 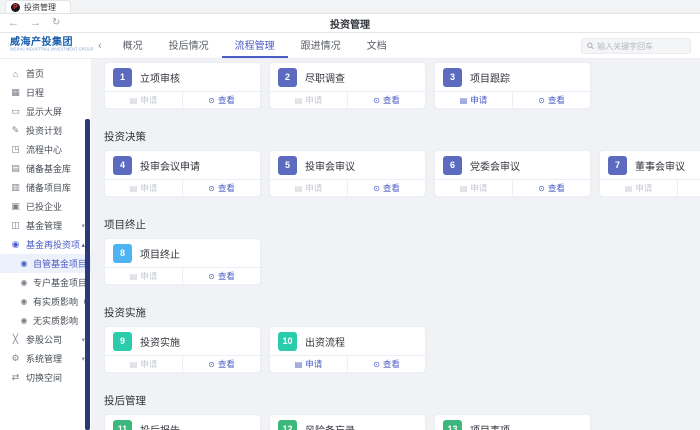 I want to click on tab-label: 流程管理, so click(x=254, y=46).